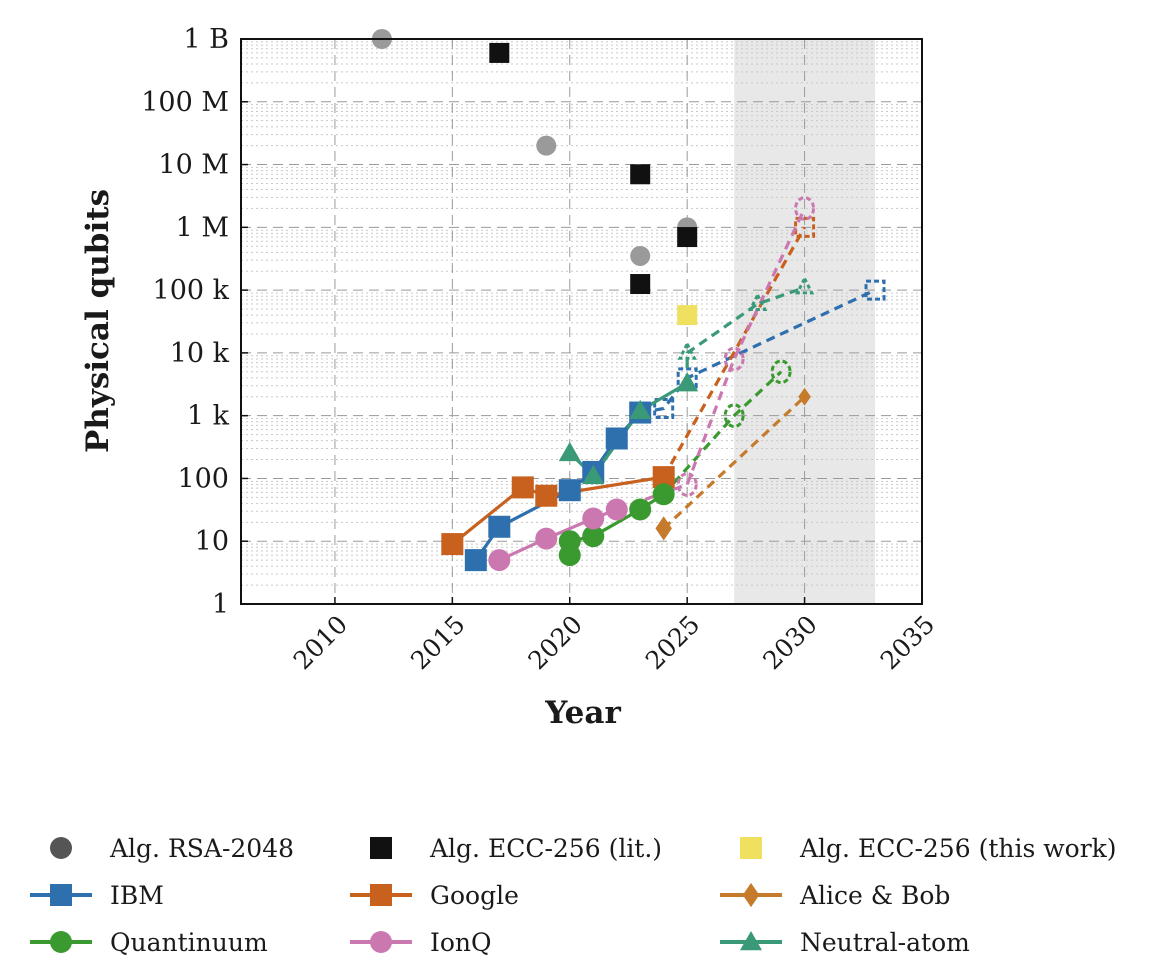 The width and height of the screenshot is (1170, 967). I want to click on legend-item-ibm: IBM, so click(97, 895).